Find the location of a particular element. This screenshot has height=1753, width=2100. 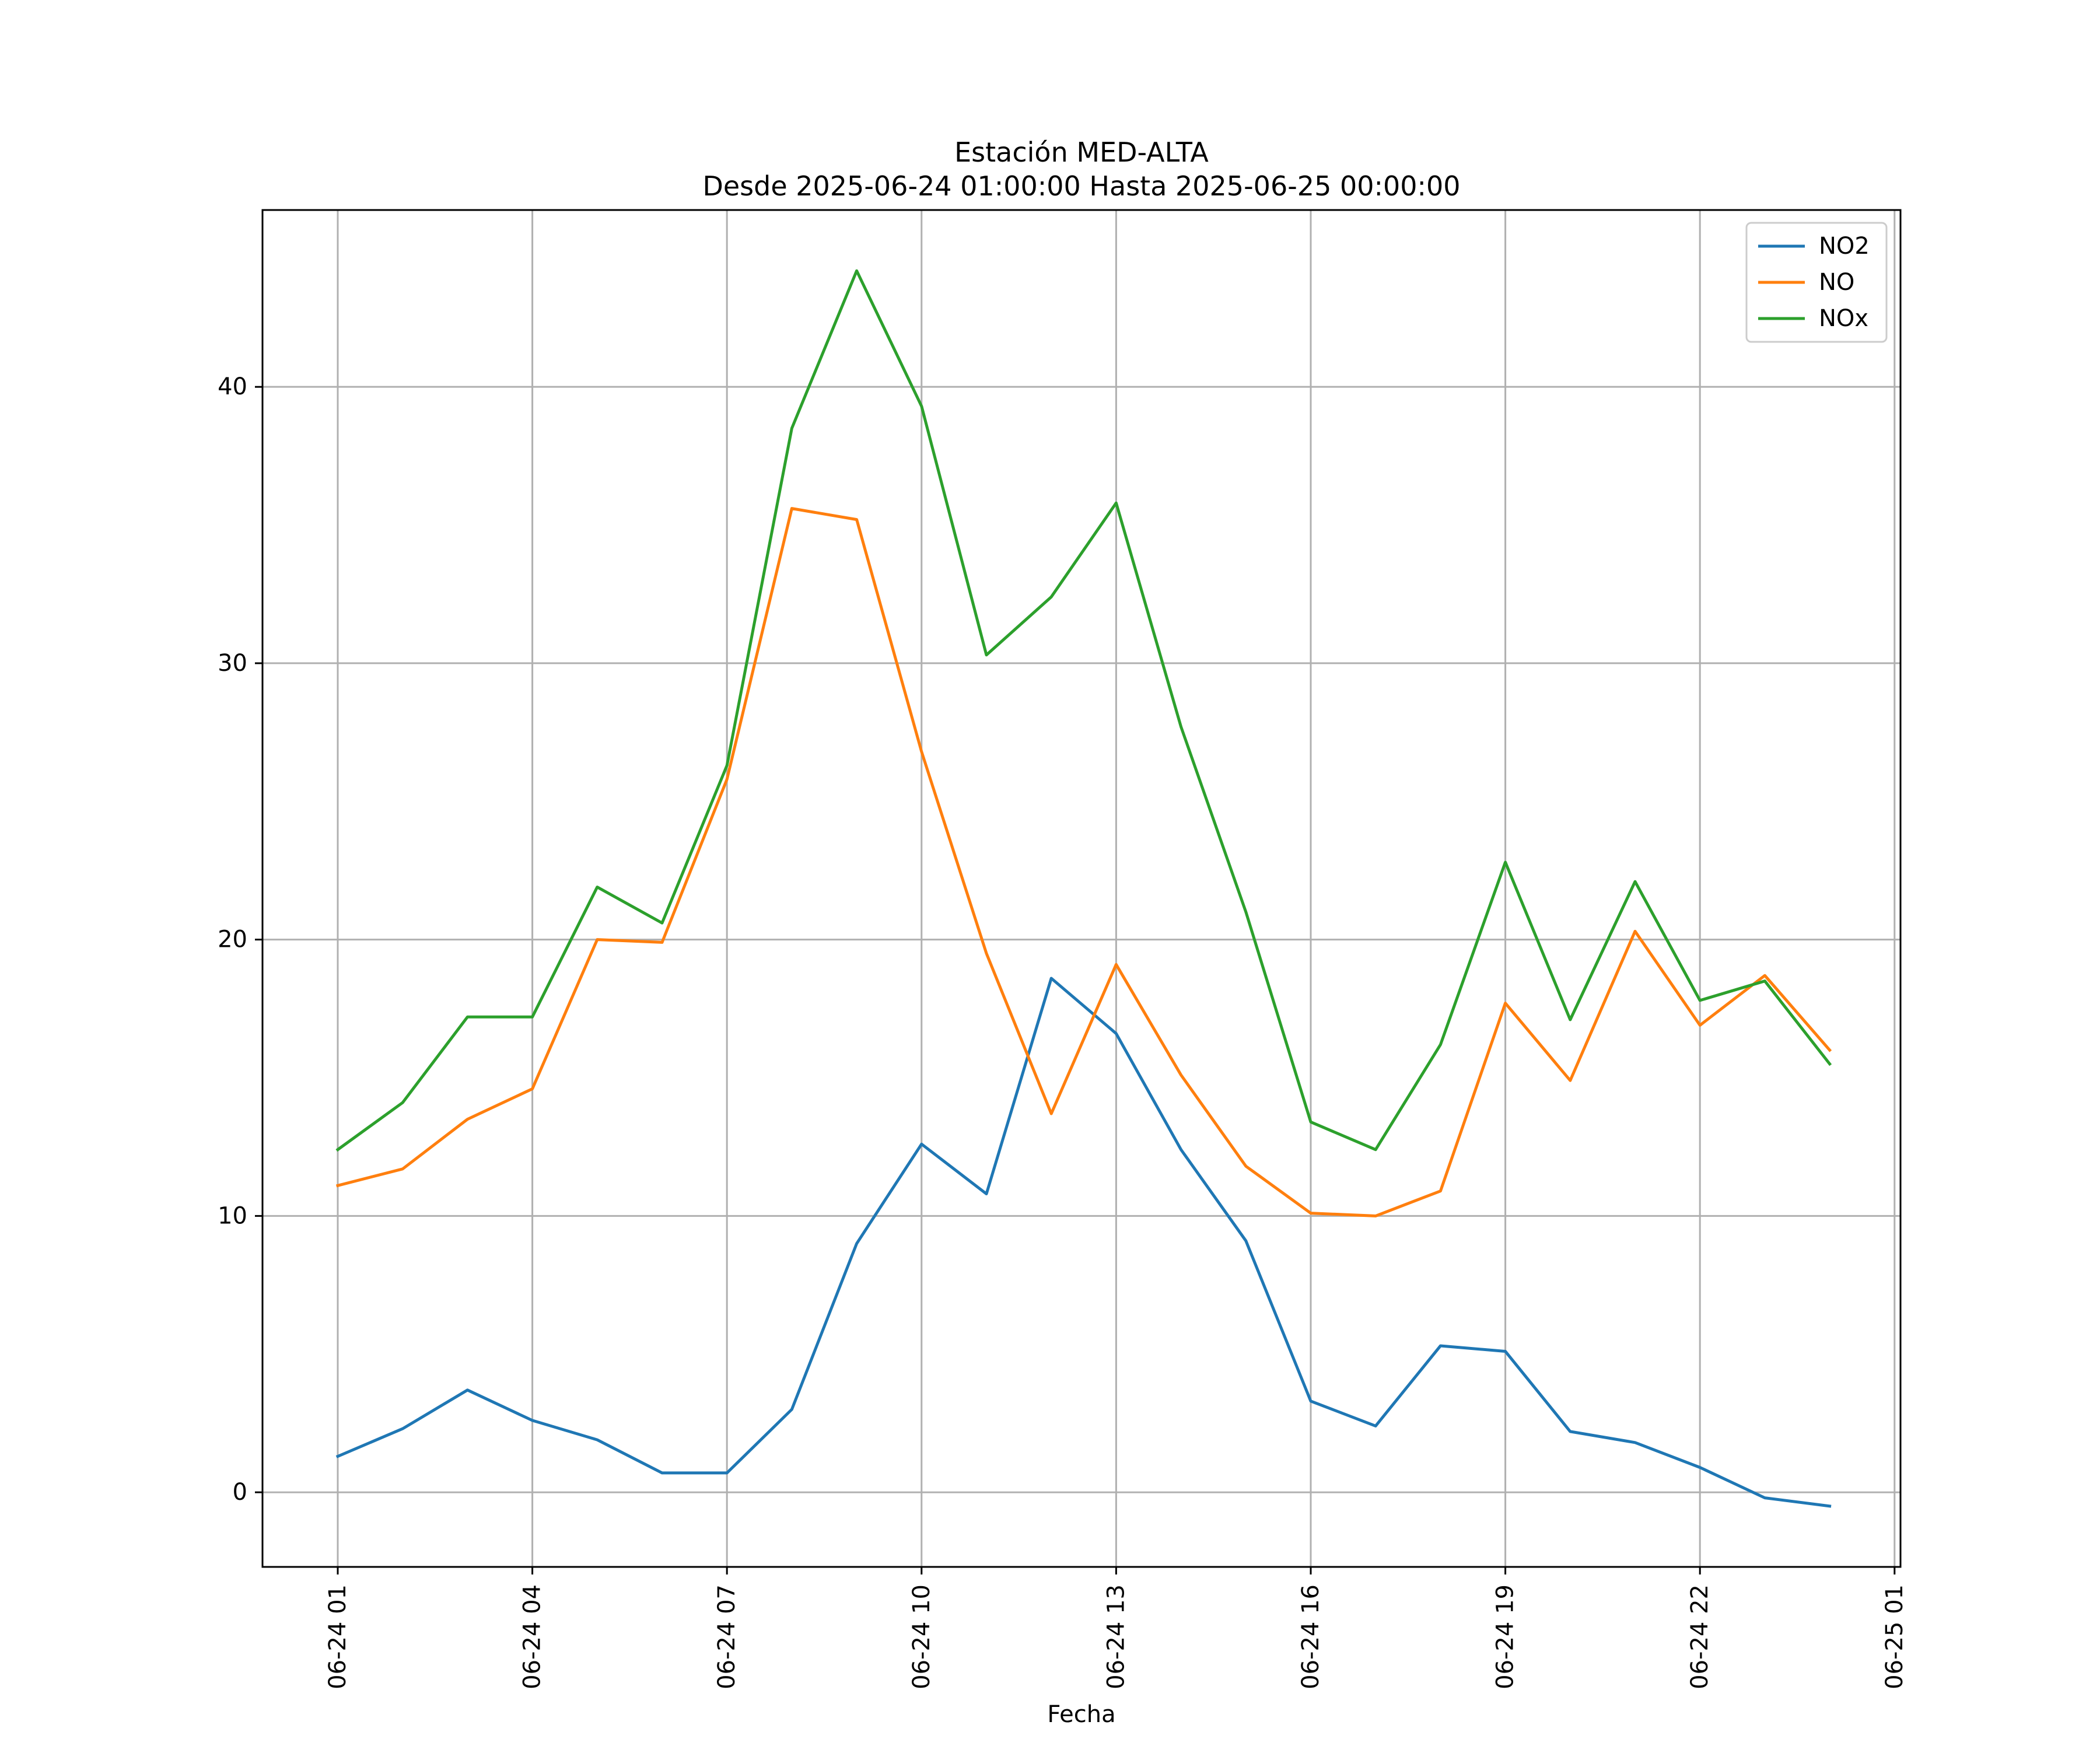

y-tick-label: 0 is located at coordinates (240, 1492).